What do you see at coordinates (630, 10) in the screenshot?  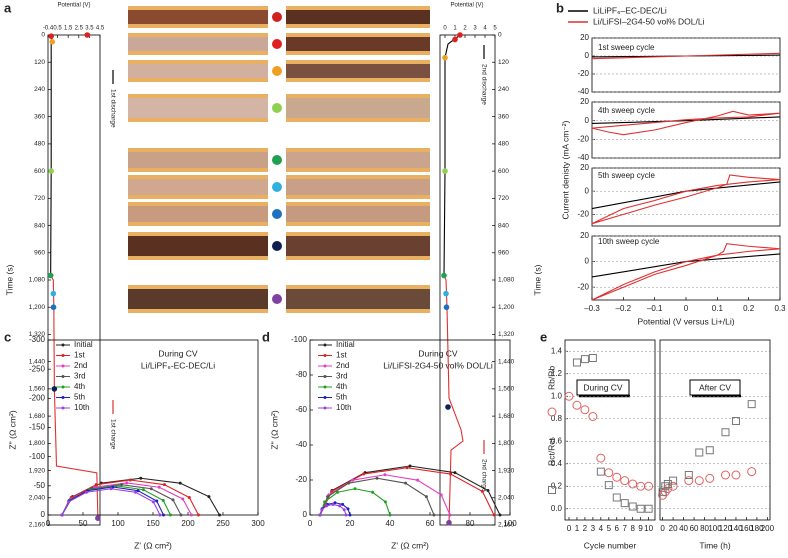 I see `legend-label: LiLiPF₆–EC-DEC/Li` at bounding box center [630, 10].